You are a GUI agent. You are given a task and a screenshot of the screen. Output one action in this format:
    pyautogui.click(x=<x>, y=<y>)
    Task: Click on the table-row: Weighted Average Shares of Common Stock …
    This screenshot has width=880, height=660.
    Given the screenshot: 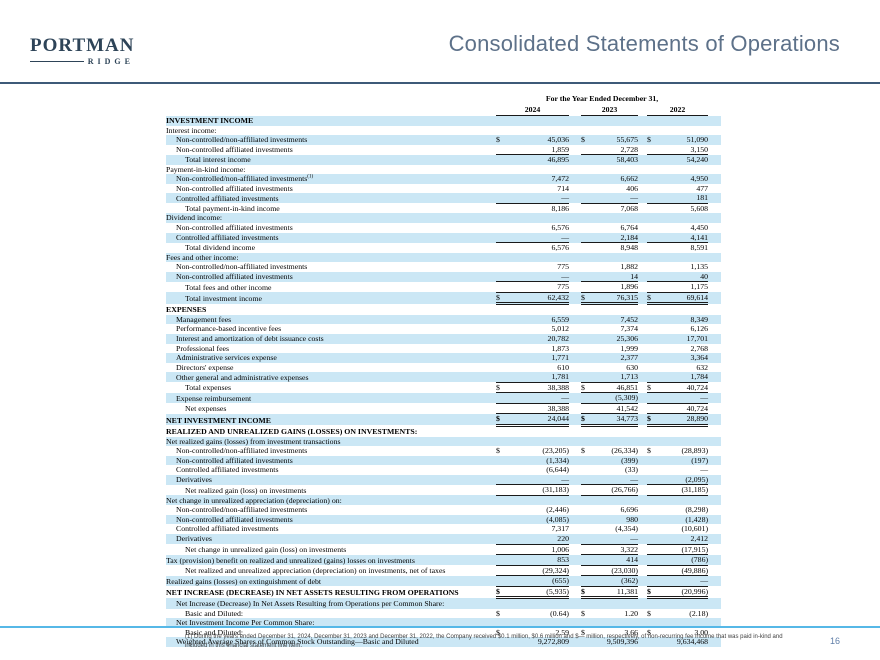 What is the action you would take?
    pyautogui.click(x=444, y=642)
    